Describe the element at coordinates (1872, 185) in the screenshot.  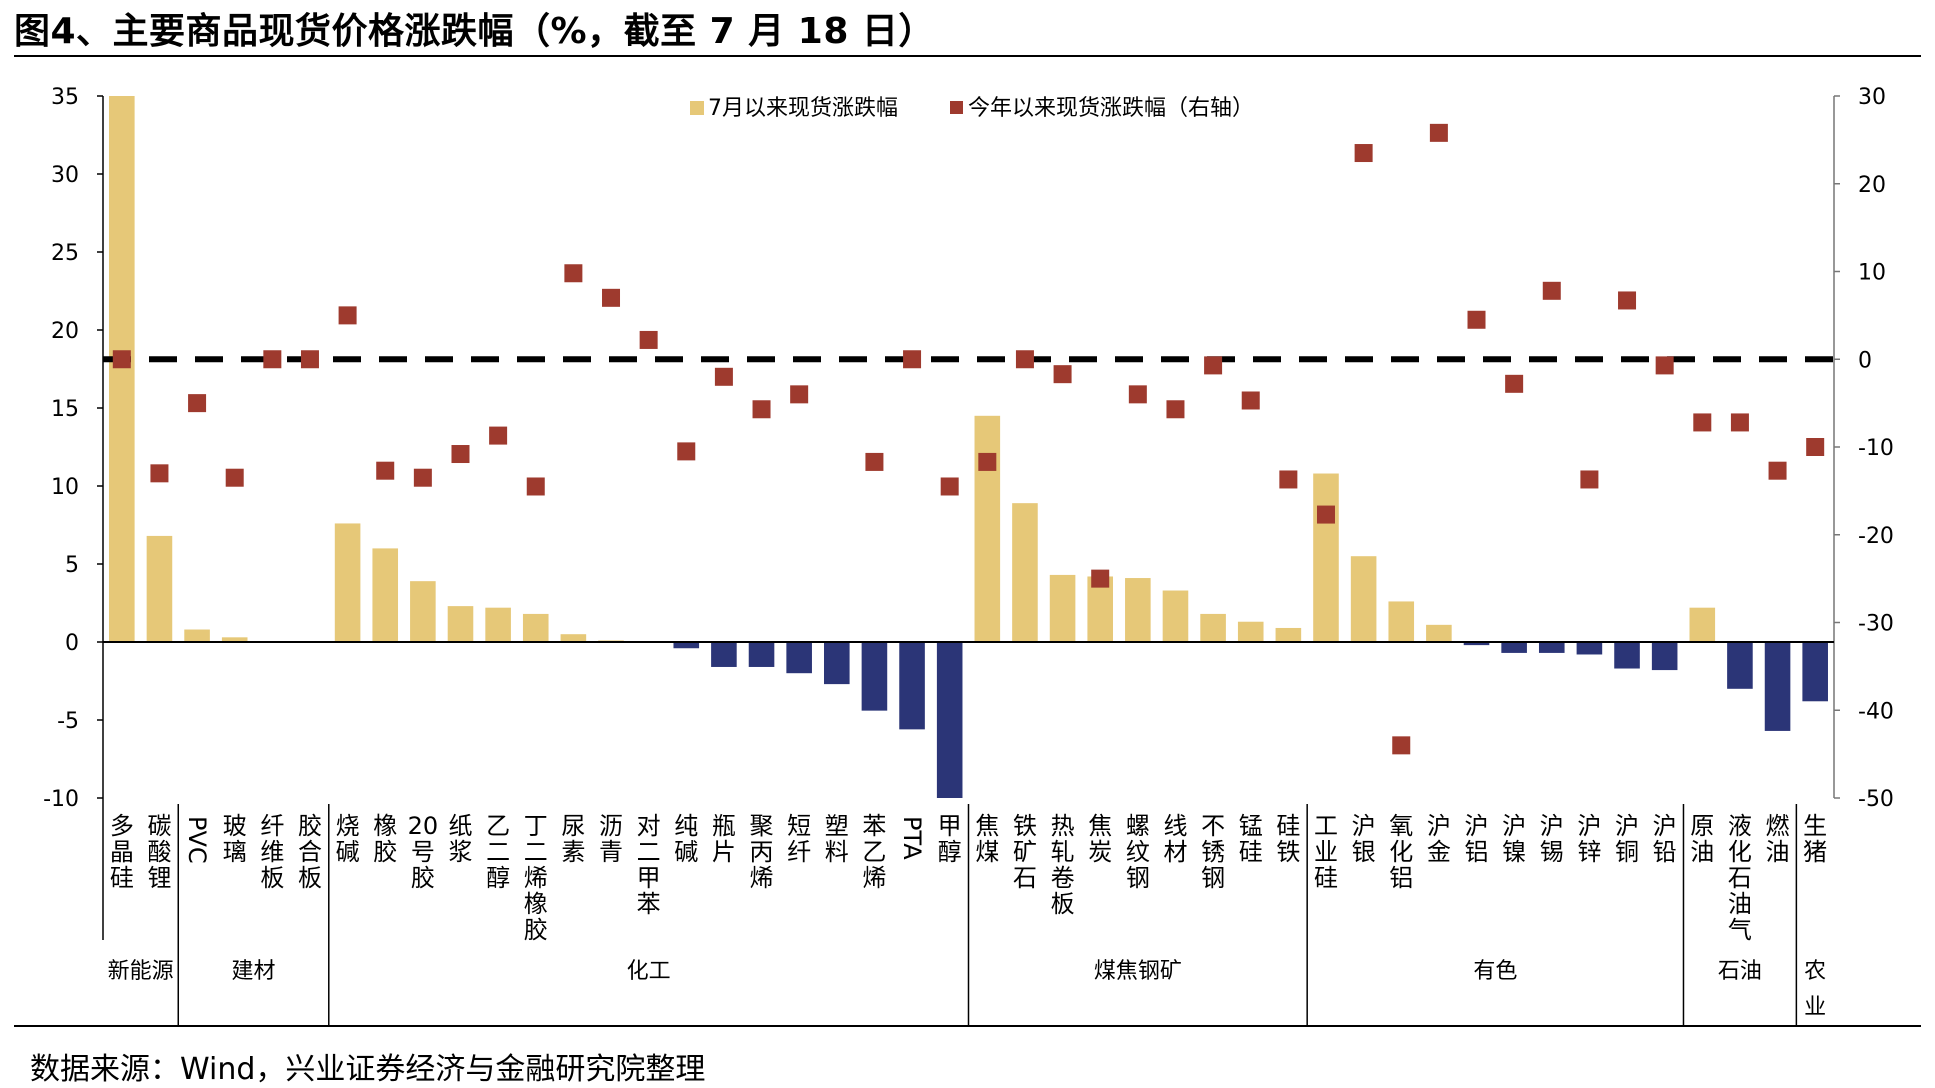
I see `right-tick-label: 20` at that location.